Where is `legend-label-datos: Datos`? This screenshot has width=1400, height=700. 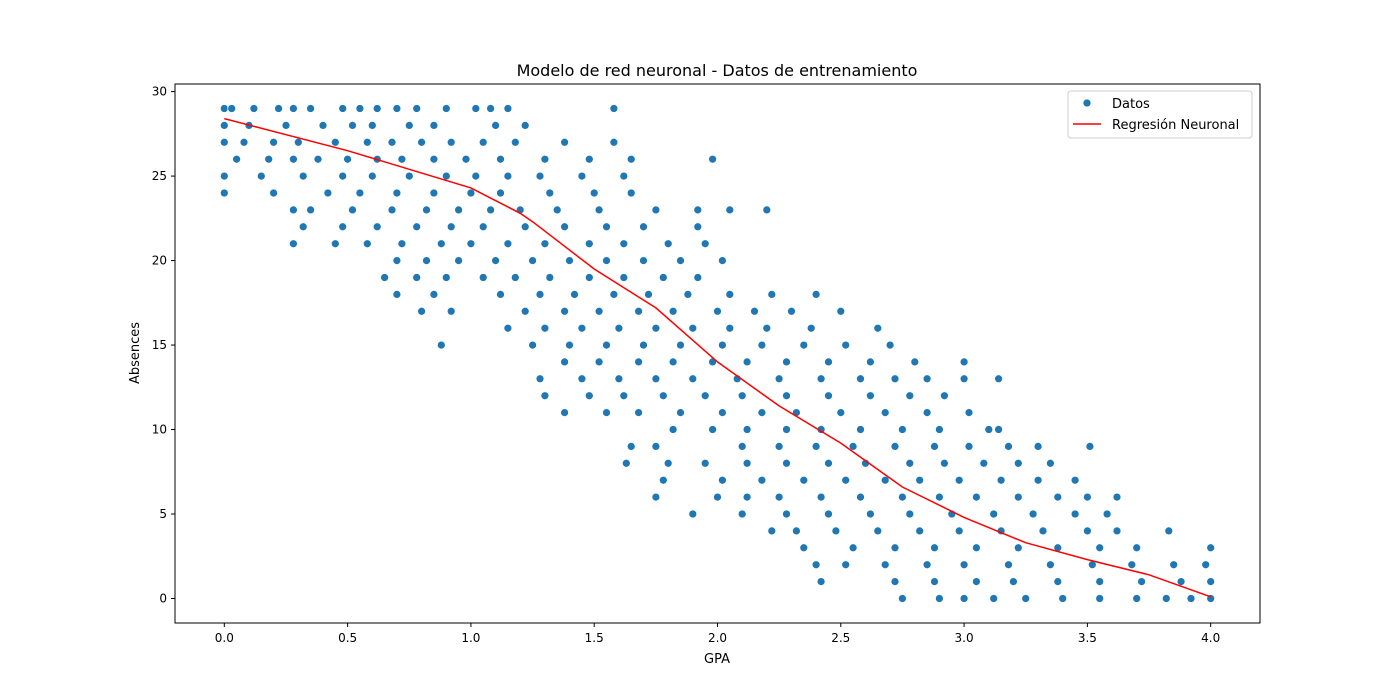
legend-label-datos: Datos is located at coordinates (1131, 104).